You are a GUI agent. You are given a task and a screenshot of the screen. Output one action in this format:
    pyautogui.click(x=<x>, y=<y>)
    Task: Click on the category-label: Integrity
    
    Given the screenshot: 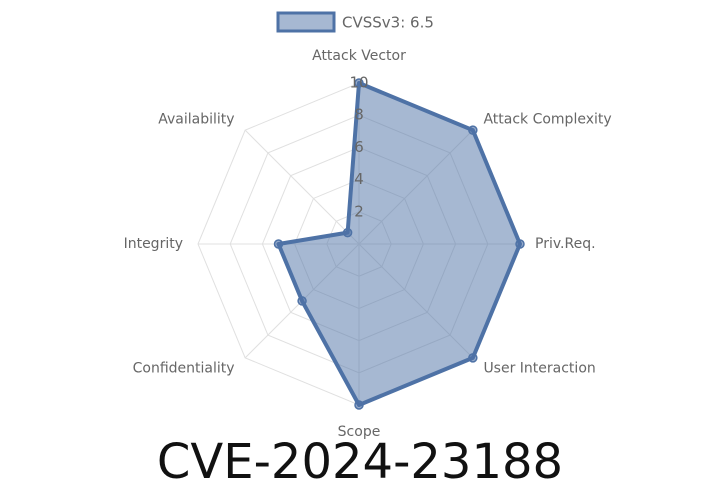 What is the action you would take?
    pyautogui.click(x=153, y=244)
    